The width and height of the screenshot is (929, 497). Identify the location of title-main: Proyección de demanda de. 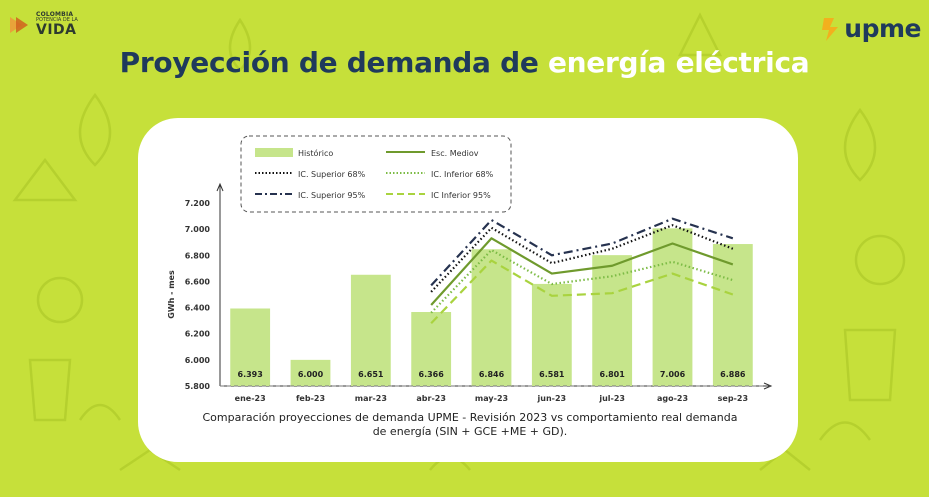
(329, 62).